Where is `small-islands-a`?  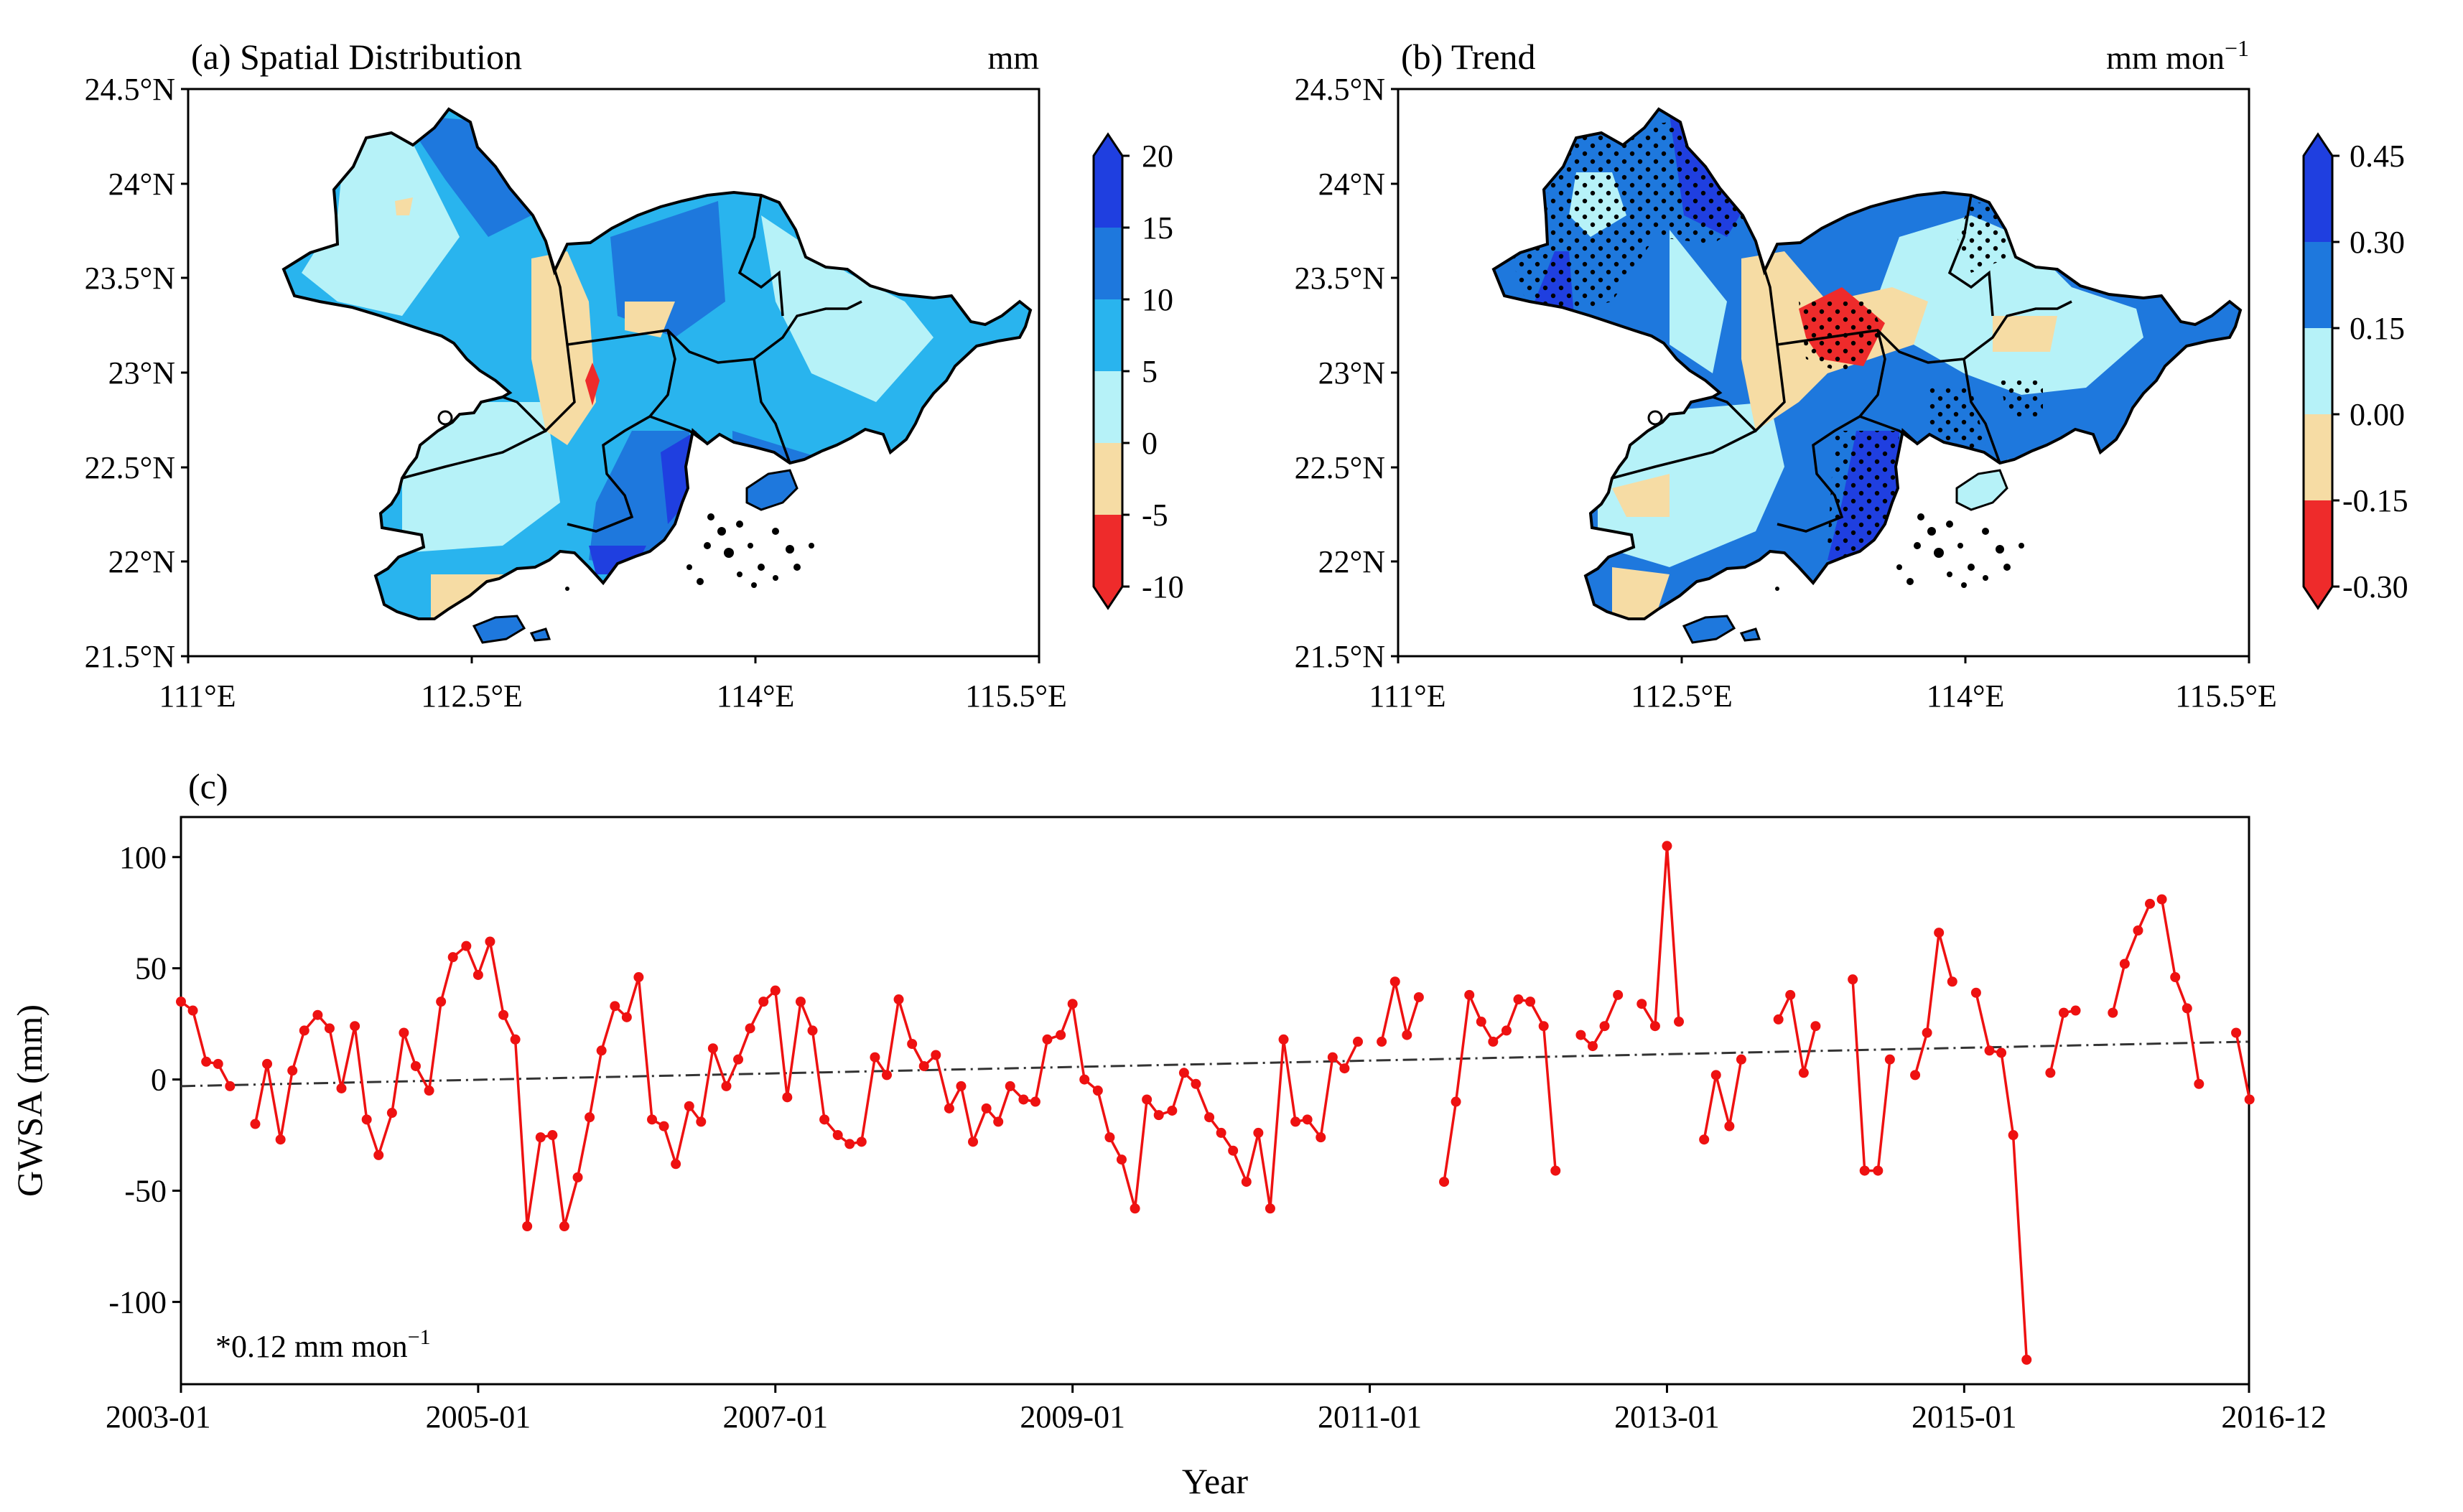 small-islands-a is located at coordinates (625, 500).